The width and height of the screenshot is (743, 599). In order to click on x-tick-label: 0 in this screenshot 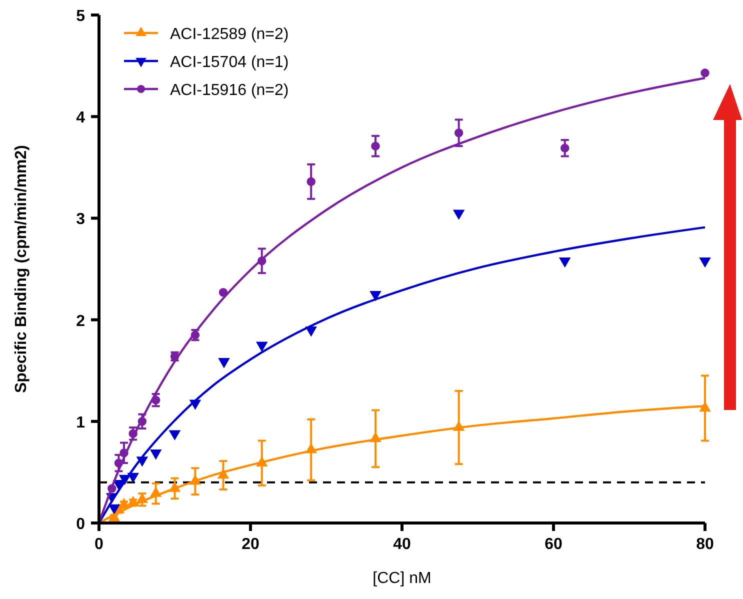, I will do `click(99, 544)`.